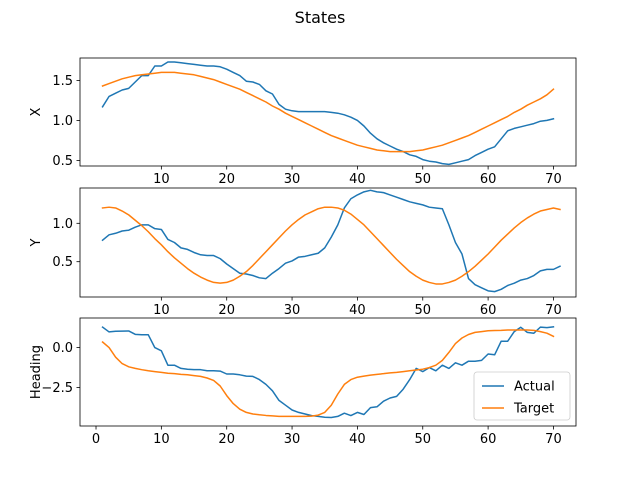  Describe the element at coordinates (522, 396) in the screenshot. I see `legend: Actual Target` at that location.